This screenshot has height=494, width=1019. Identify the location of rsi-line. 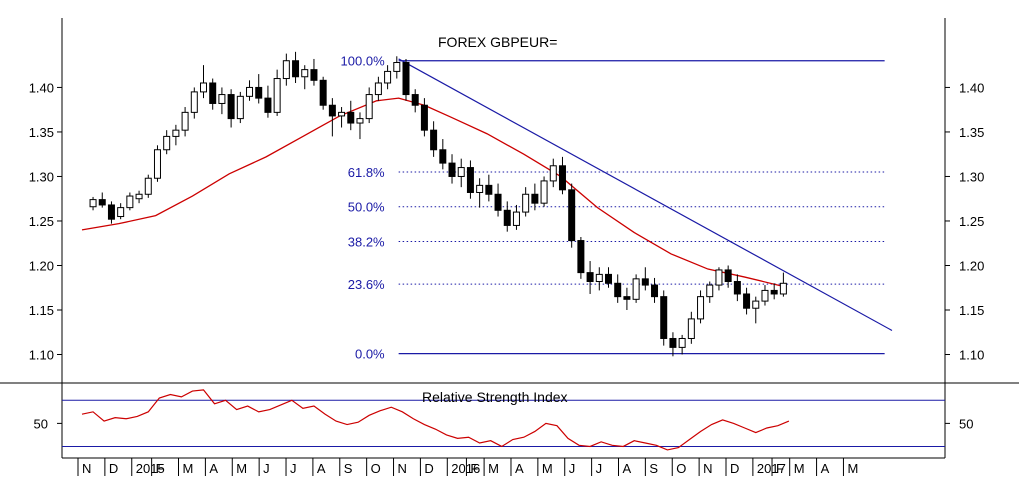
(435, 420).